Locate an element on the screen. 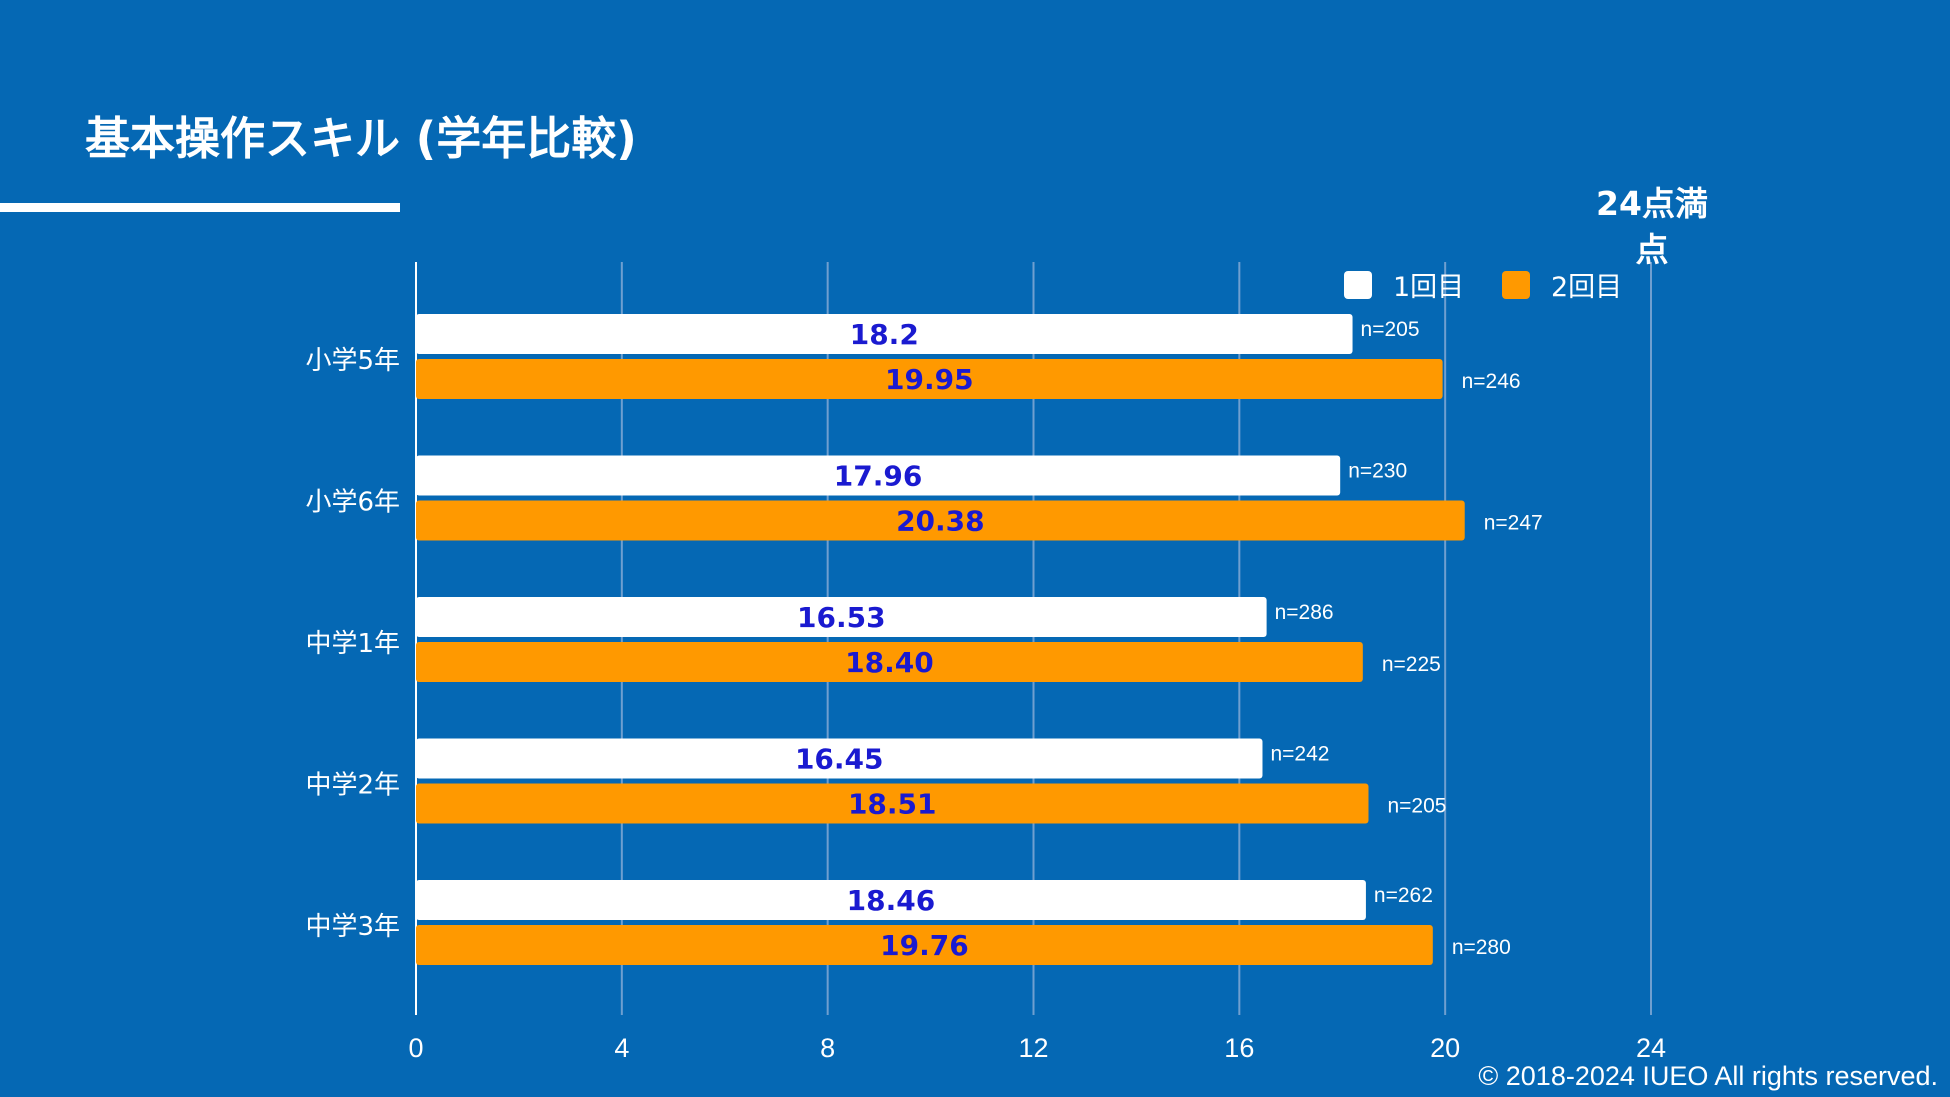  value-label: 18.51 is located at coordinates (892, 804).